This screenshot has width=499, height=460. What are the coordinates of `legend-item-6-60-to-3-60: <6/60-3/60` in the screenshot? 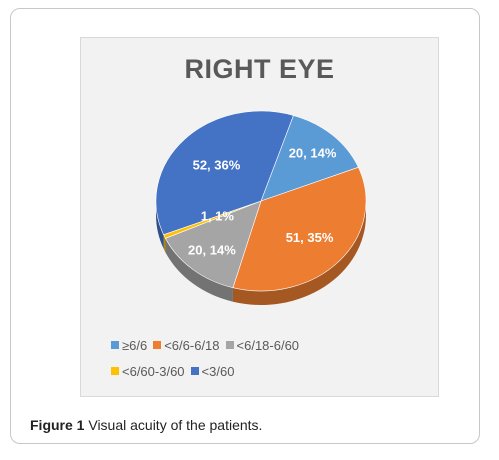 It's located at (148, 371).